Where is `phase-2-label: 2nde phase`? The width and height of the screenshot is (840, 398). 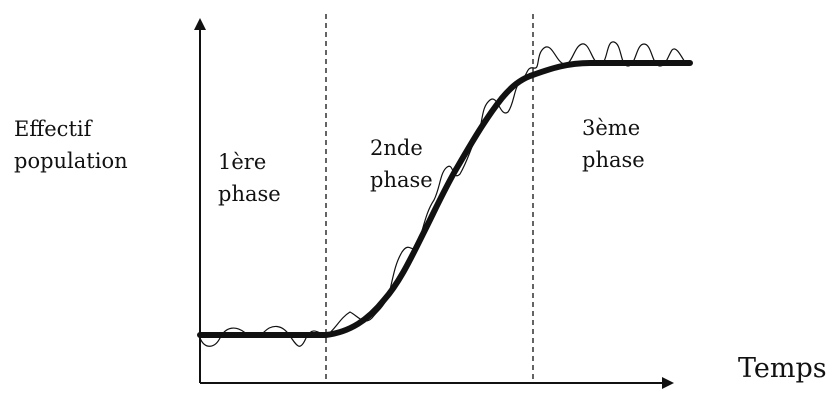 phase-2-label: 2nde phase is located at coordinates (401, 164).